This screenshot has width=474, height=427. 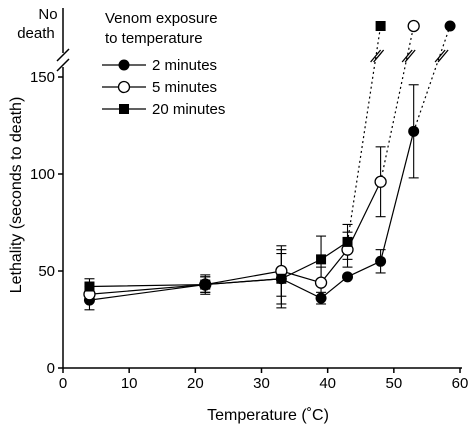 What do you see at coordinates (432, 78) in the screenshot?
I see `no-death-connector-2-minutes` at bounding box center [432, 78].